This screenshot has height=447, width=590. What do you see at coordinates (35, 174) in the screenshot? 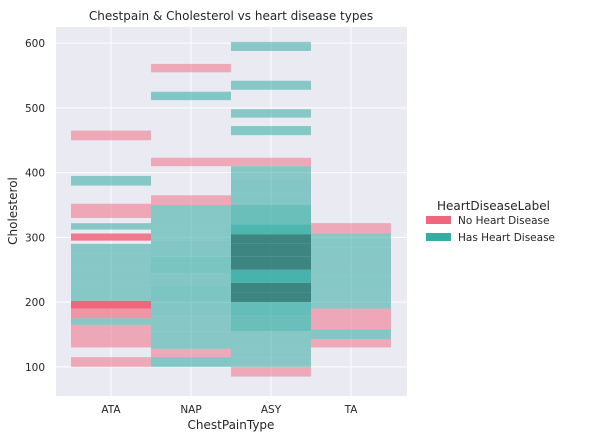
I see `y-tick-label: 400` at bounding box center [35, 174].